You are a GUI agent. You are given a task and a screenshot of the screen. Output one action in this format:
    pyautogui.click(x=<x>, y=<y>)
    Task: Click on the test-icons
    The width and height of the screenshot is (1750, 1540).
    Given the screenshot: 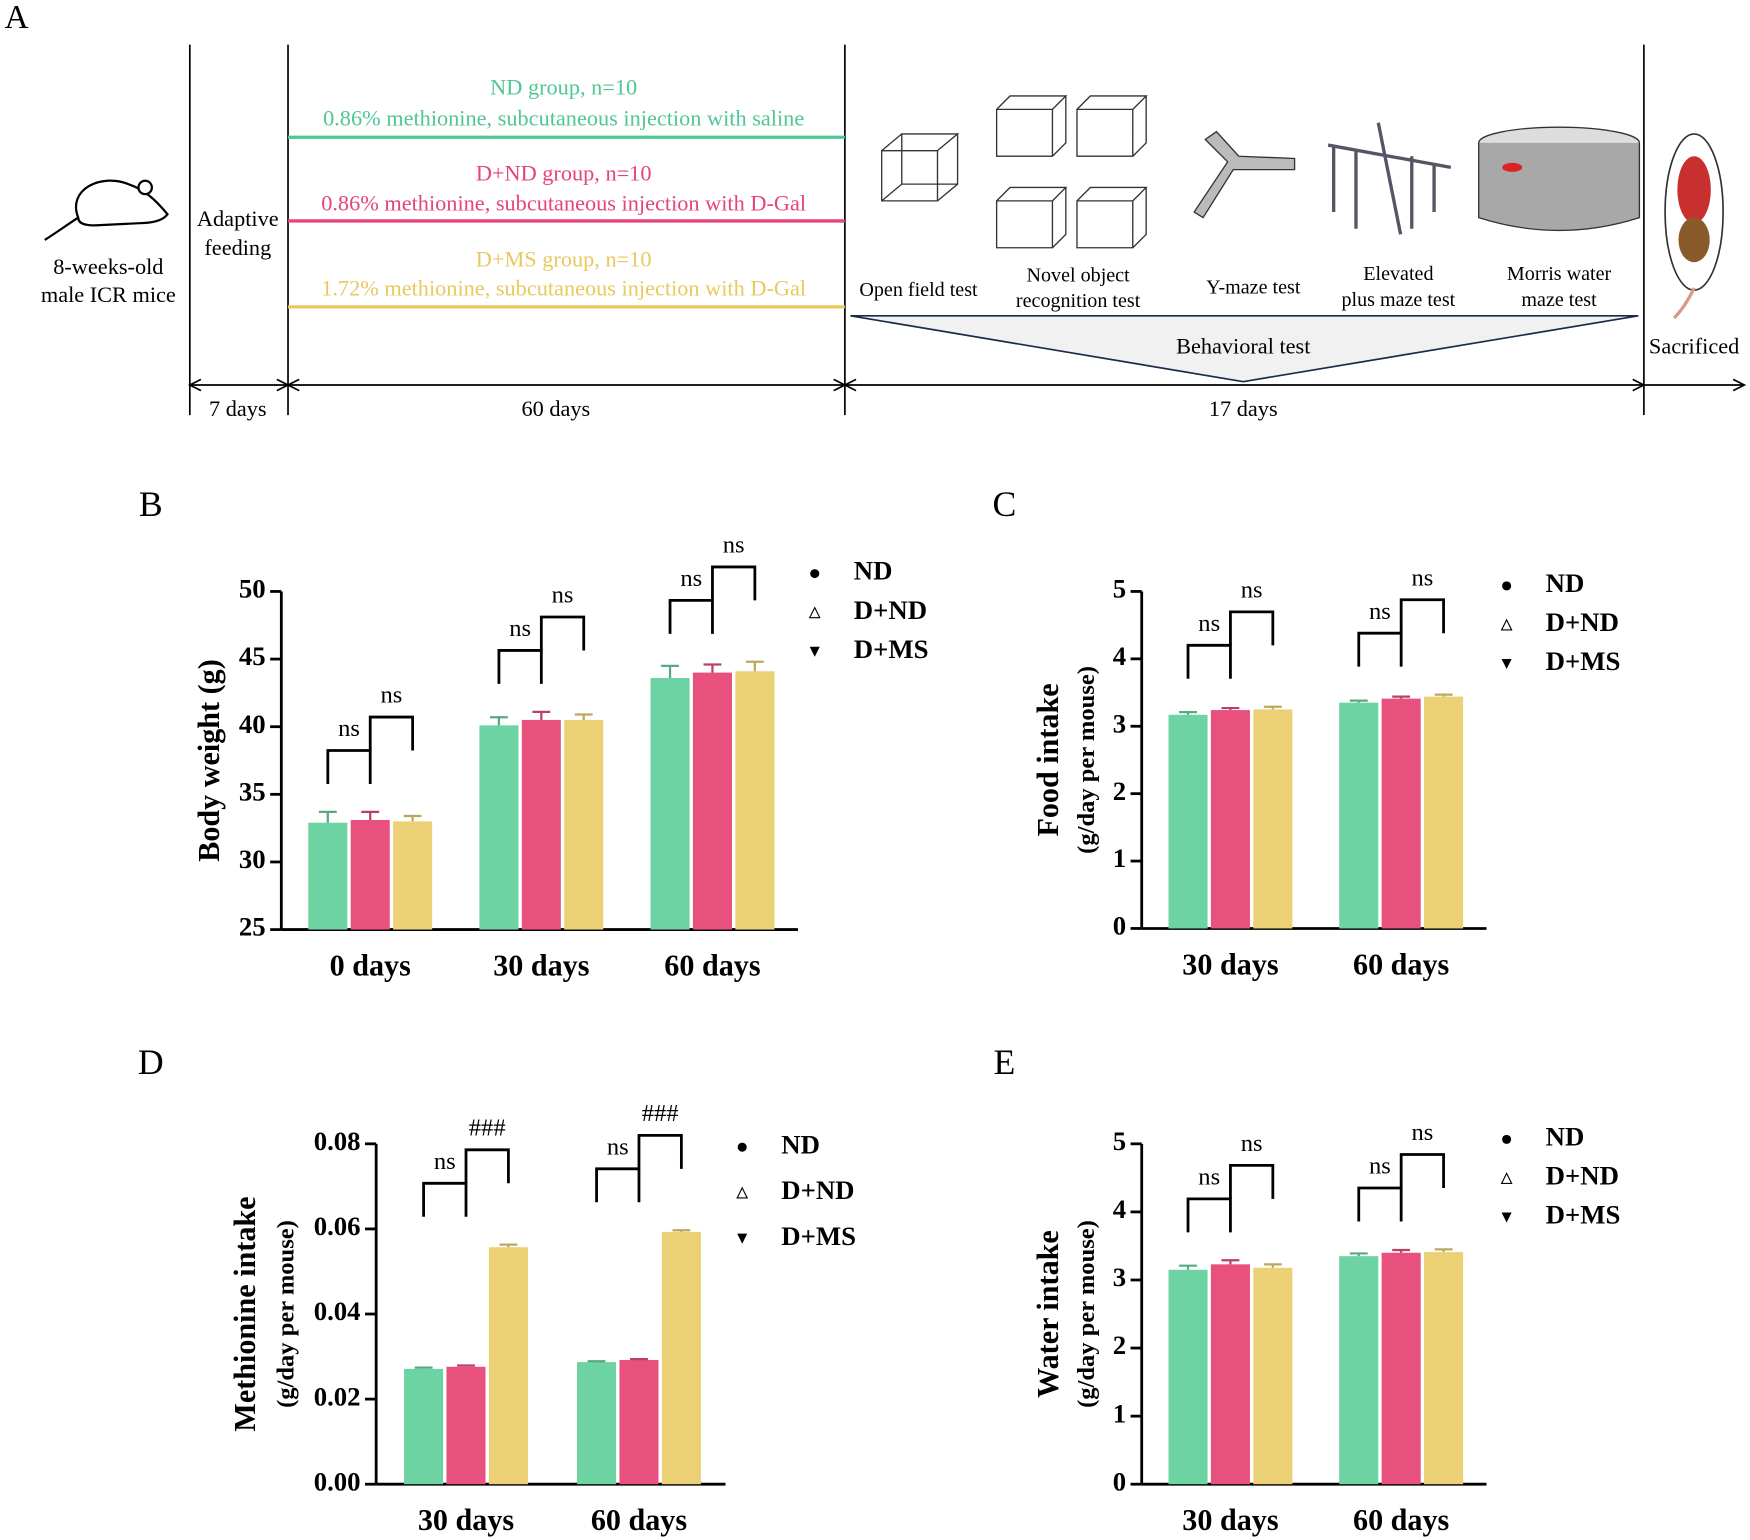 What is the action you would take?
    pyautogui.click(x=1261, y=172)
    